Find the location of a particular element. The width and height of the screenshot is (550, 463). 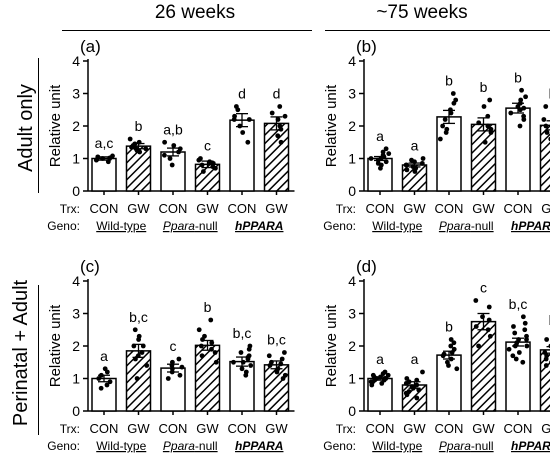

y-tick-label: 3 is located at coordinates (352, 314).